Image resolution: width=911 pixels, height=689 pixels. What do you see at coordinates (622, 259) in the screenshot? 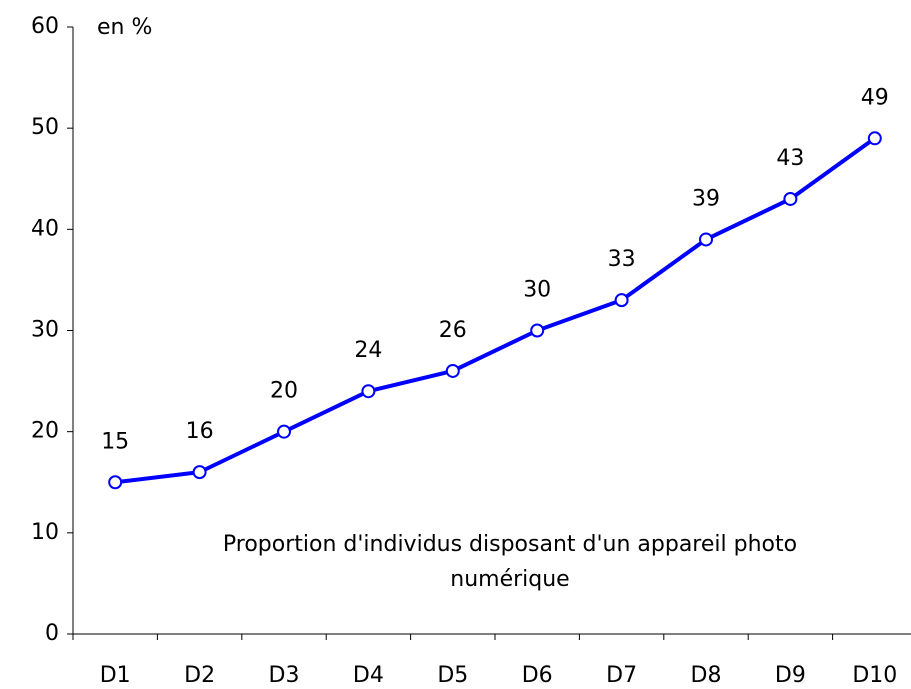
I see `data-label: 33` at bounding box center [622, 259].